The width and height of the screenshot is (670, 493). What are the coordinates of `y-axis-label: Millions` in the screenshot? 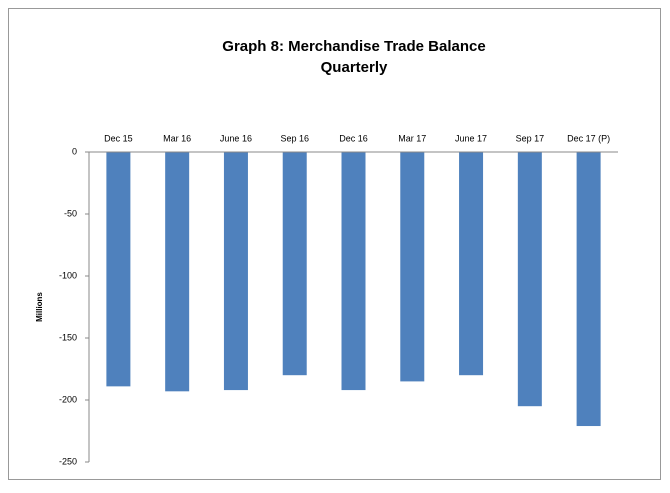 It's located at (39, 307).